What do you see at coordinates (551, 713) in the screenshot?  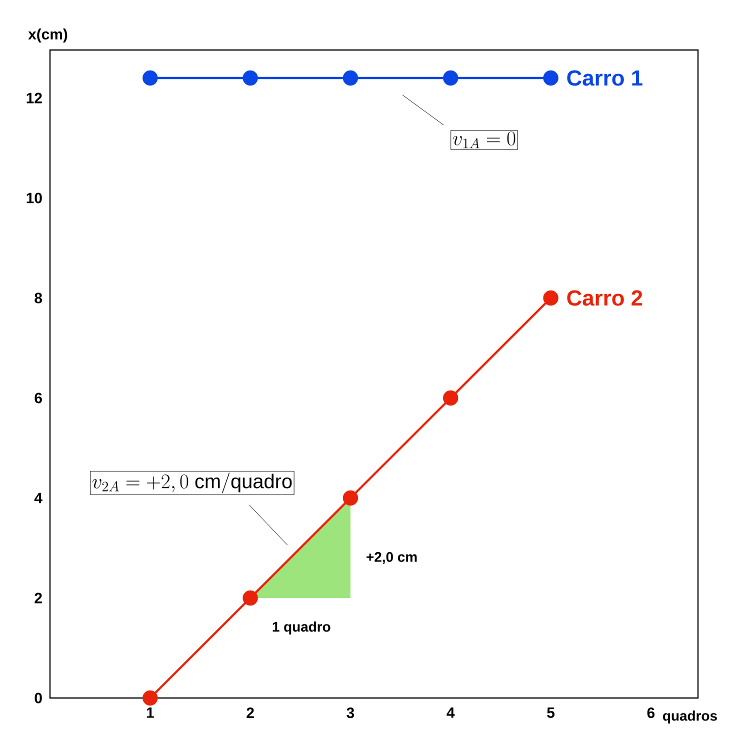 I see `x-tick-label: 5` at bounding box center [551, 713].